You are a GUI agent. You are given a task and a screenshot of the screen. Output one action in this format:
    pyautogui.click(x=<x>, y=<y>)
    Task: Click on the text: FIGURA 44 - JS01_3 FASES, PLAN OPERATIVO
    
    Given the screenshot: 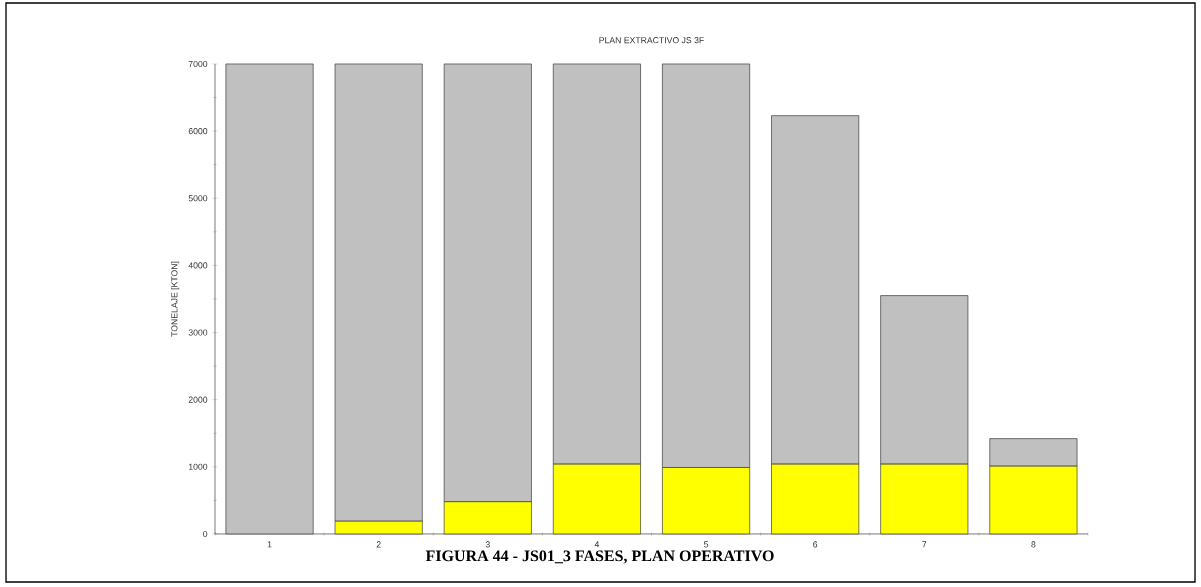 What is the action you would take?
    pyautogui.click(x=599, y=557)
    